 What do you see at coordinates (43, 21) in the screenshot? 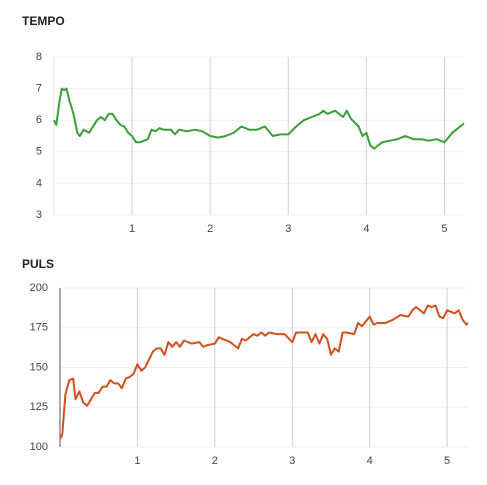
I see `chart-title: TEMPO` at bounding box center [43, 21].